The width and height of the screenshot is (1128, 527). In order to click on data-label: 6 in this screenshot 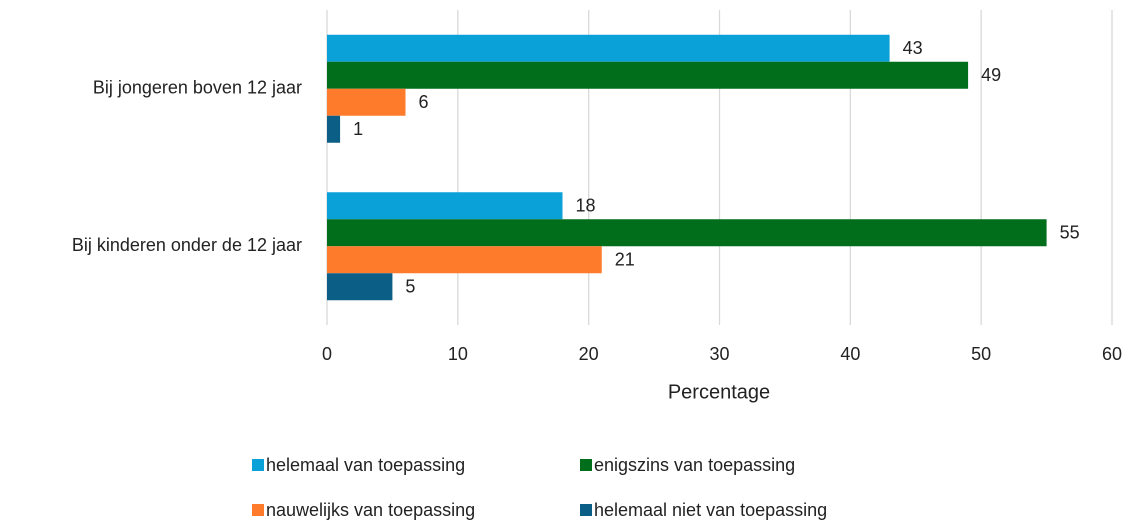, I will do `click(424, 102)`.